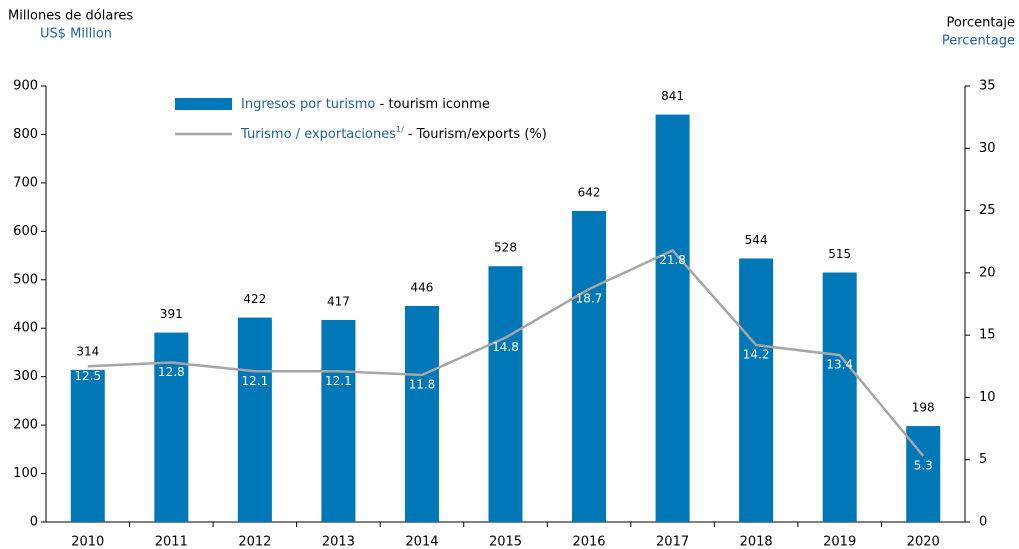 This screenshot has width=1019, height=549. I want to click on legend-entry: Ingresos por turismo - tourism iconme, so click(365, 104).